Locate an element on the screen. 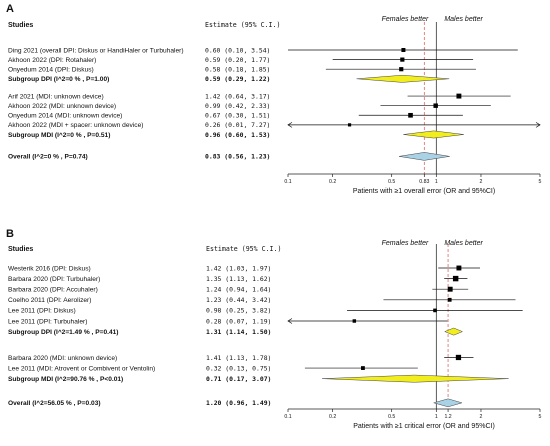 This screenshot has height=446, width=550. study-estimate: 0.32 (0.13, 0.75) is located at coordinates (238, 368).